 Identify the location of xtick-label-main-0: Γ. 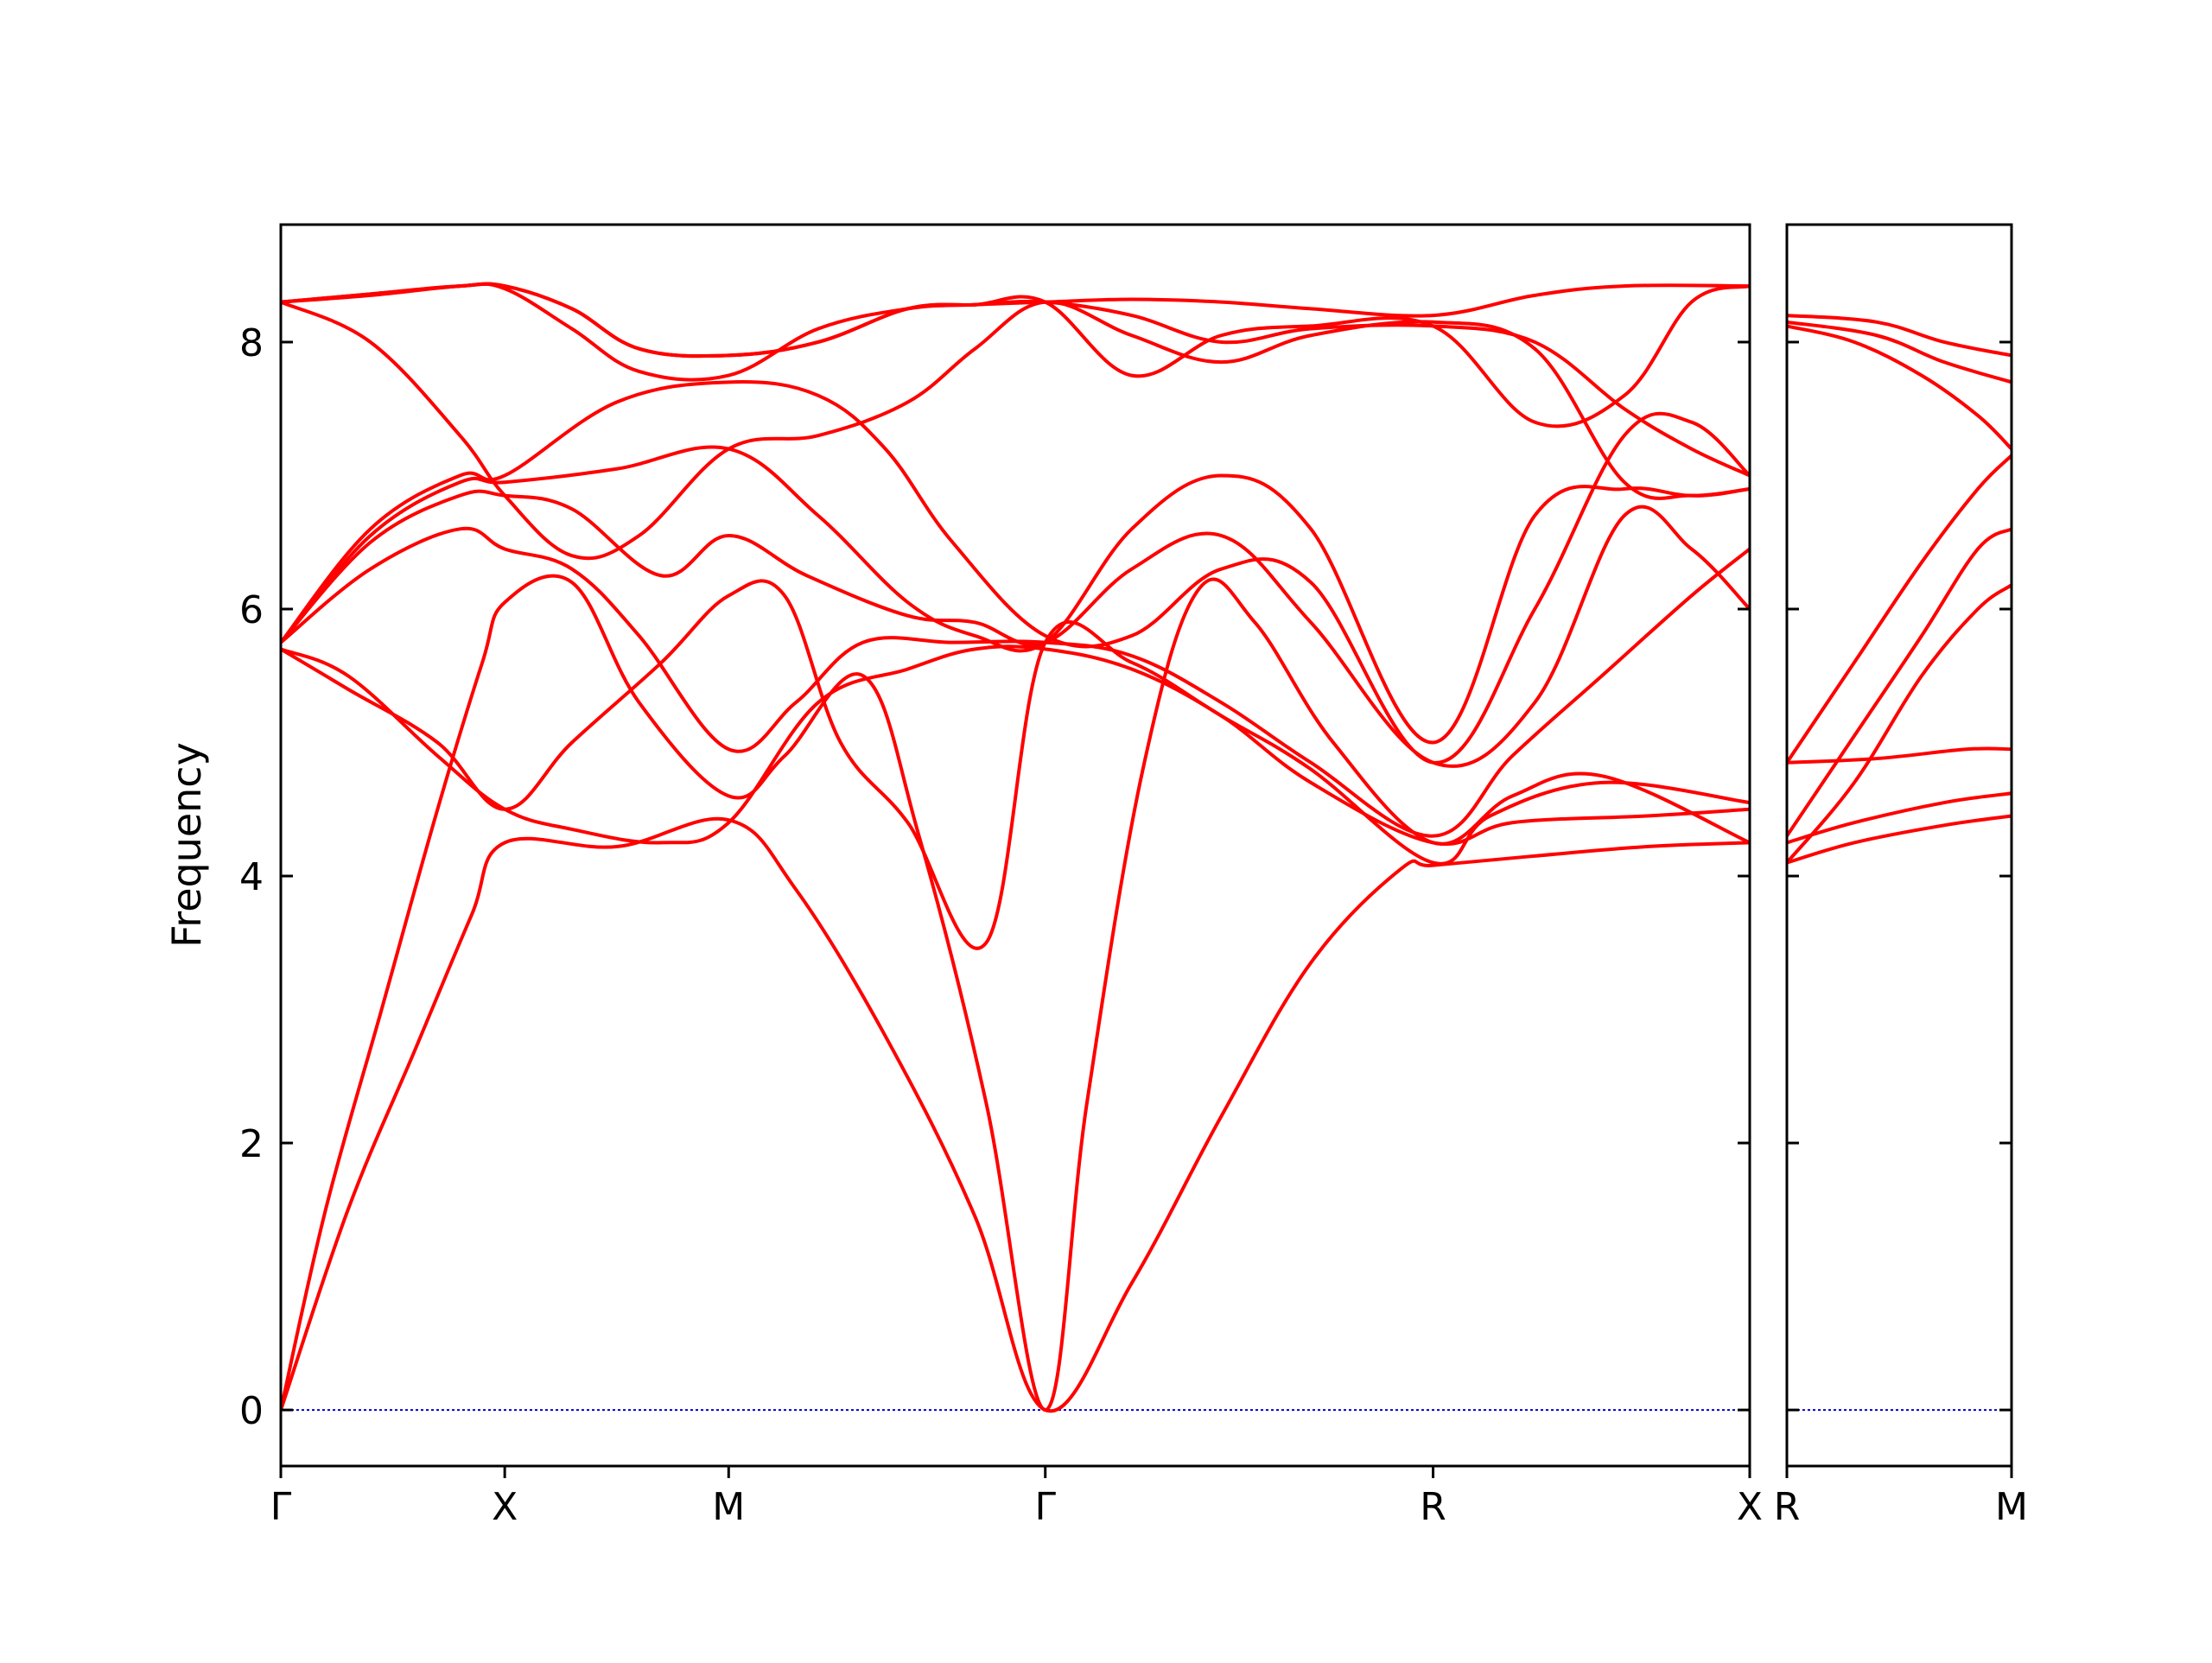
(281, 1507).